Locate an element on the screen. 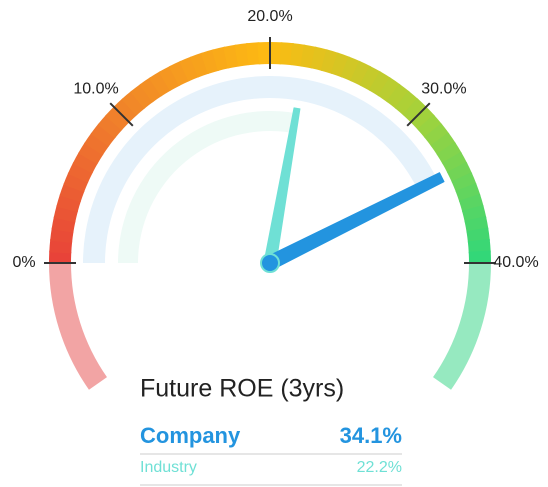 Image resolution: width=548 pixels, height=487 pixels. tick-label: 30.0% is located at coordinates (443, 88).